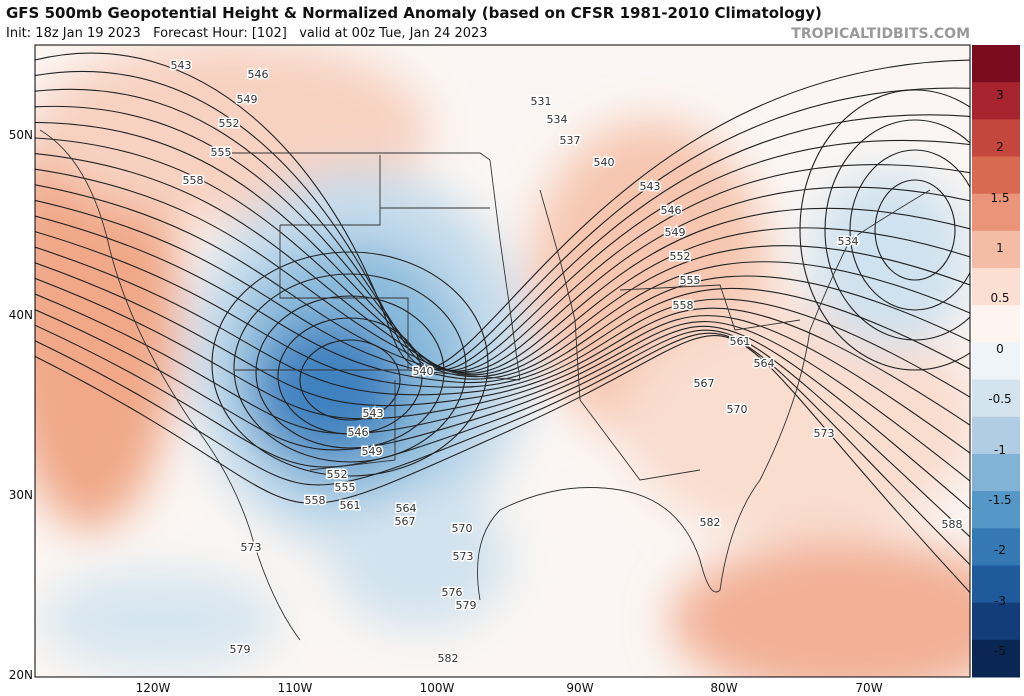 The image size is (1024, 696). What do you see at coordinates (999, 298) in the screenshot?
I see `colorbar-label: 0.5` at bounding box center [999, 298].